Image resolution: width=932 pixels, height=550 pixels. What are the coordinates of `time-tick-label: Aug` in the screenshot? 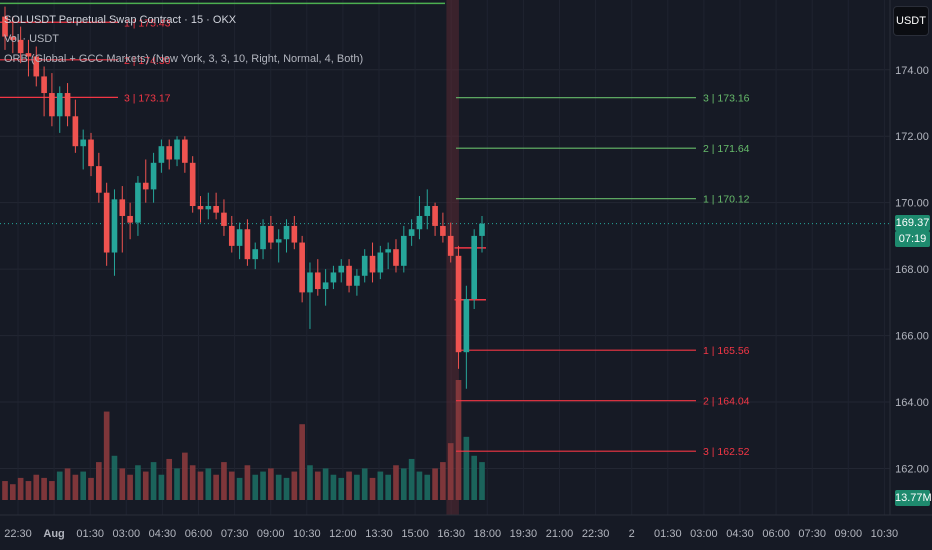 It's located at (53, 534).